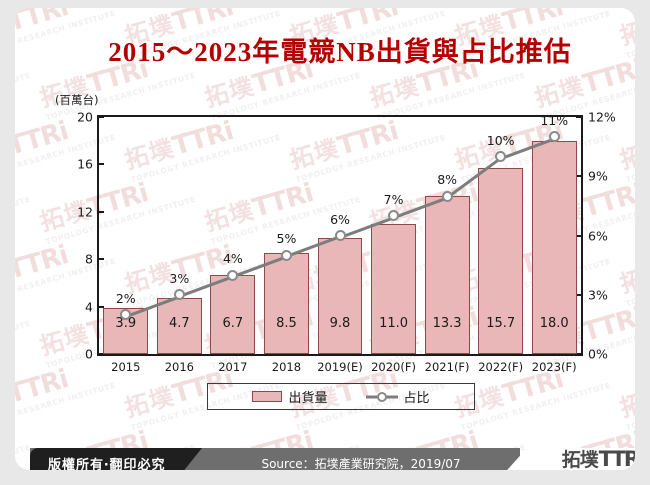 The image size is (650, 485). Describe the element at coordinates (393, 199) in the screenshot. I see `line-value-label: 7%` at that location.